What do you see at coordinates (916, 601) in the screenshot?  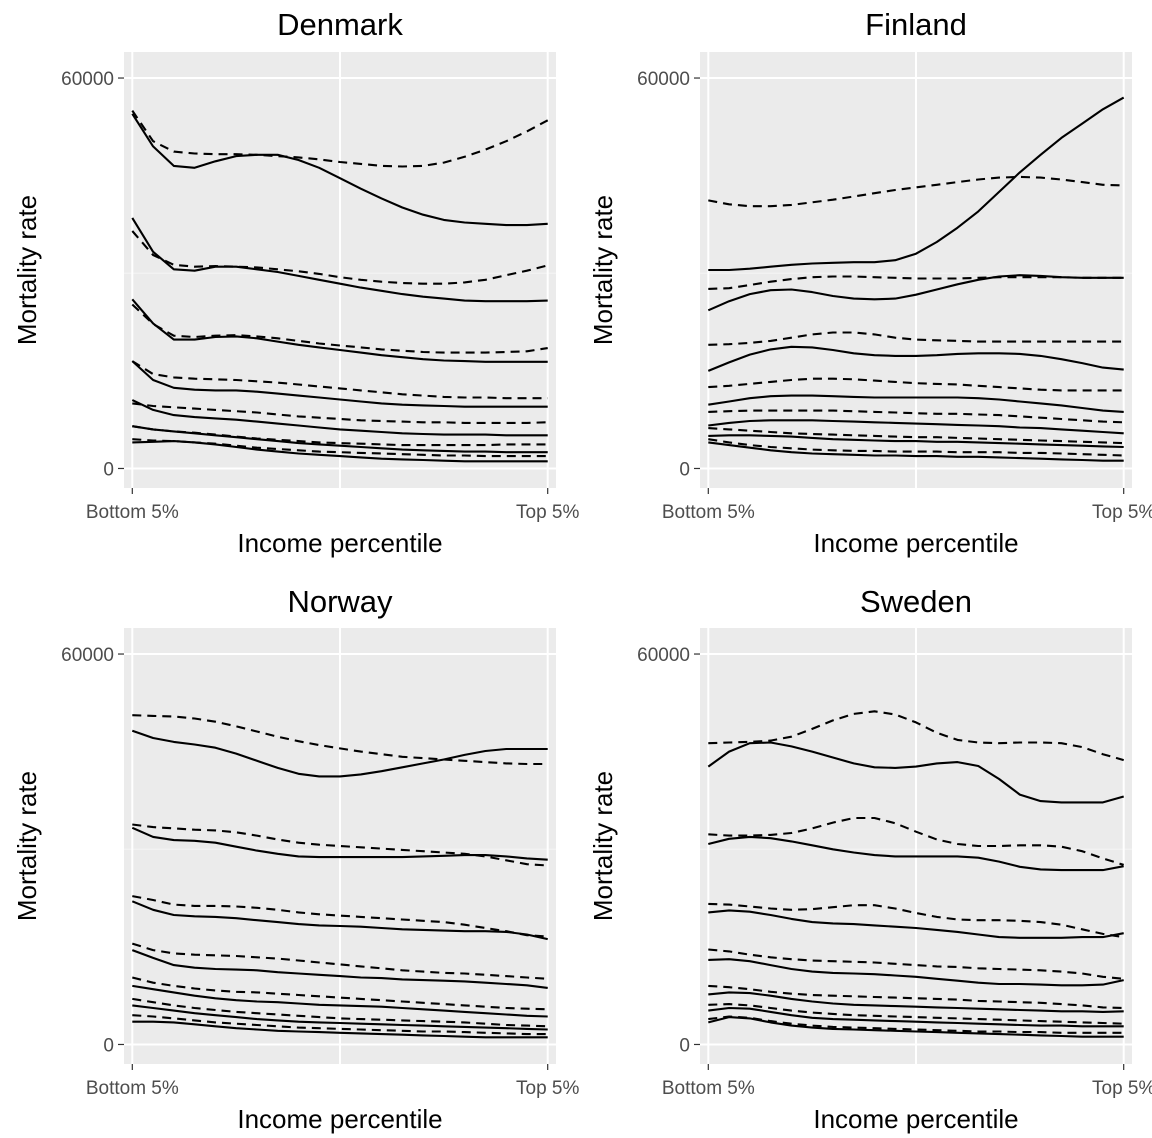 I see `panel-title: Sweden` at bounding box center [916, 601].